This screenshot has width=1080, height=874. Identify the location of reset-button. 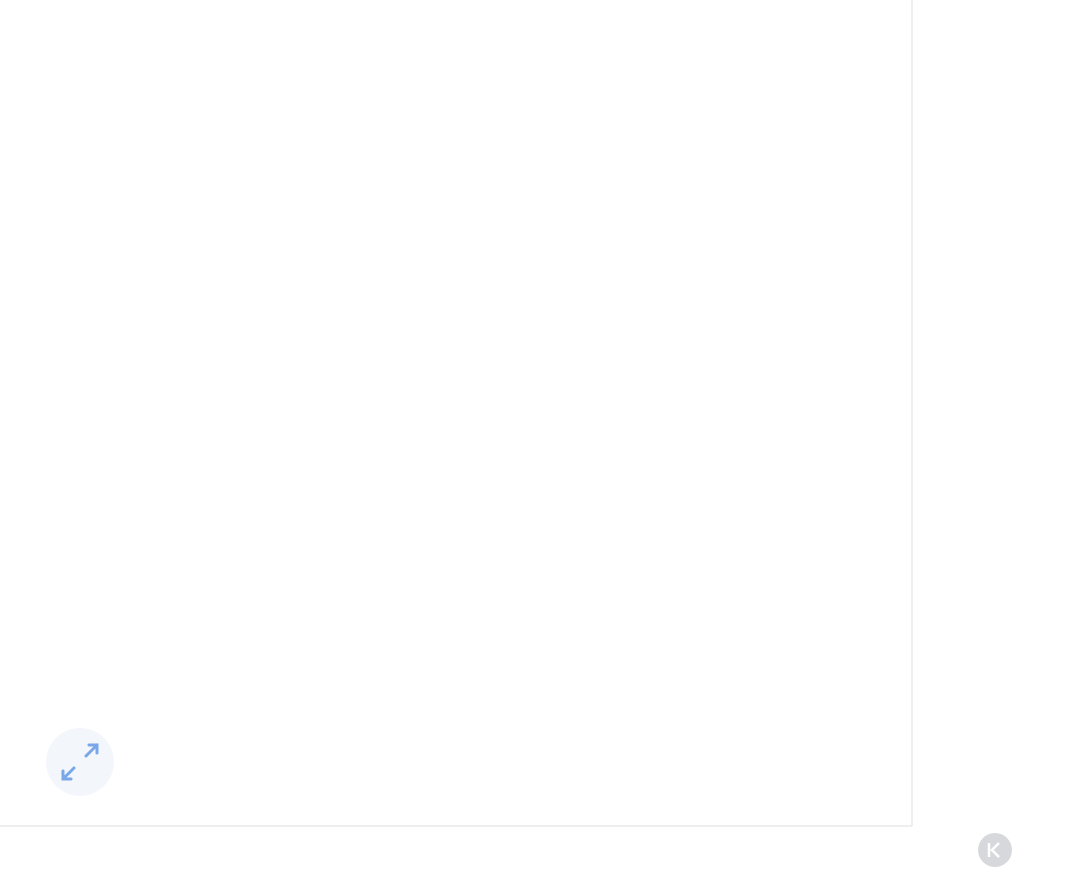
(995, 850).